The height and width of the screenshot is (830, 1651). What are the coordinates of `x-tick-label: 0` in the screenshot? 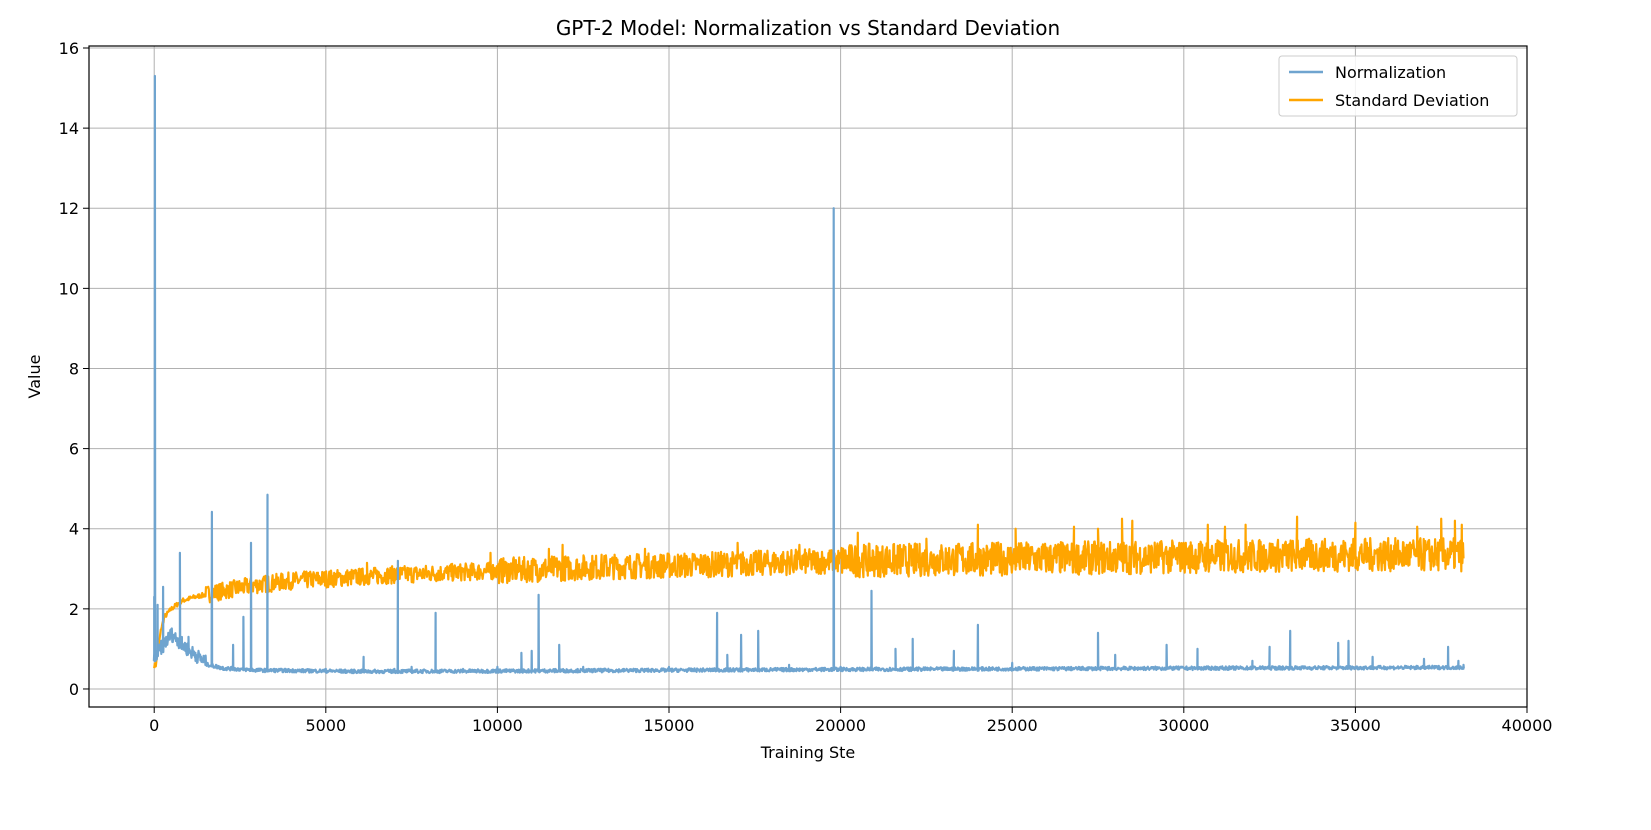 It's located at (154, 725).